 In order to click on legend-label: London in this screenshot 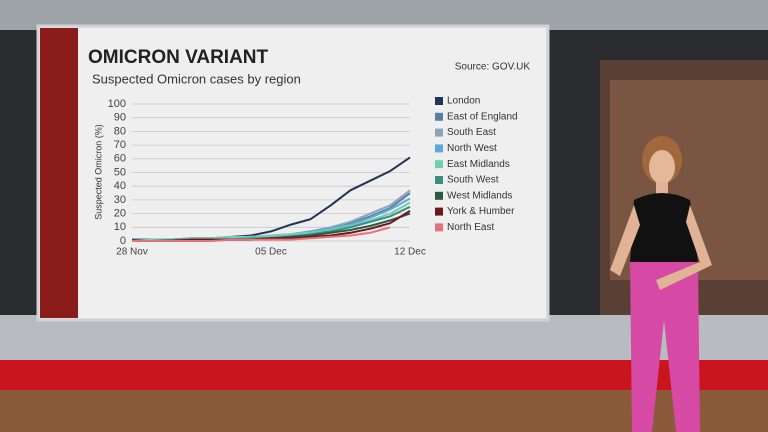, I will do `click(463, 101)`.